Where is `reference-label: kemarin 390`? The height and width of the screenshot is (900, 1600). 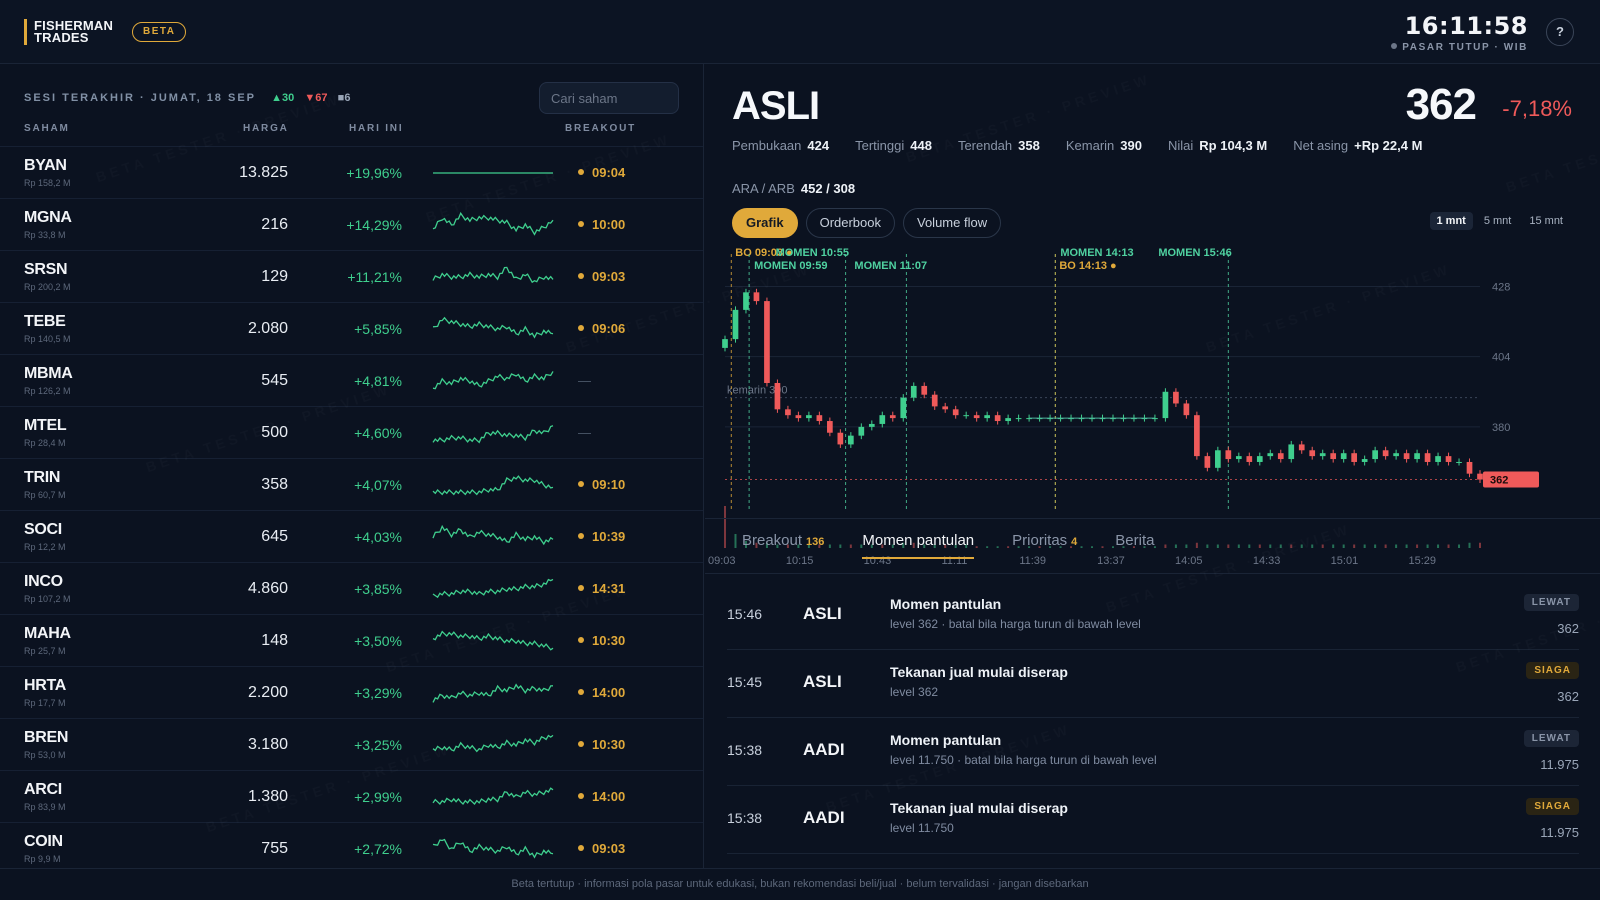 reference-label: kemarin 390 is located at coordinates (757, 391).